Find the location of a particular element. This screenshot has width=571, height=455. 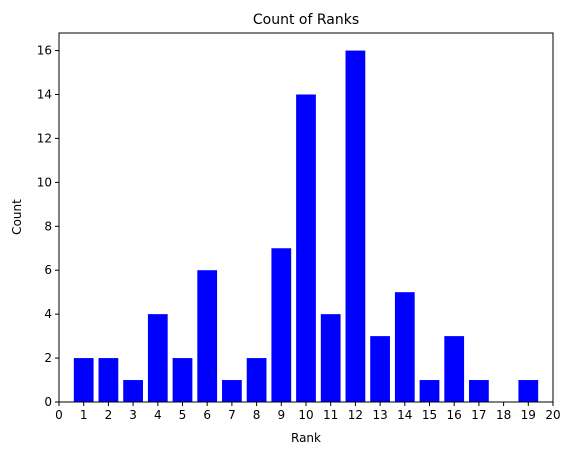

y-tick-label: 2 is located at coordinates (48, 358).